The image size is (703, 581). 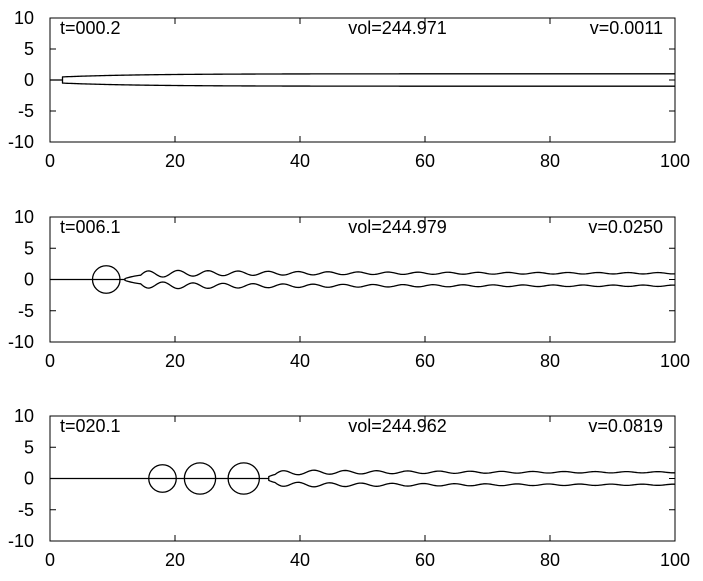 What do you see at coordinates (397, 28) in the screenshot?
I see `volume-label: vol=244.971` at bounding box center [397, 28].